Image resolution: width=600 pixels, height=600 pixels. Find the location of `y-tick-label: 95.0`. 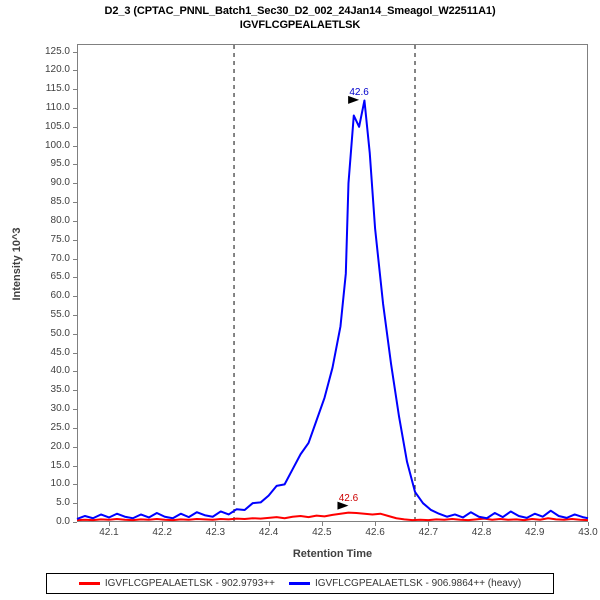

y-tick-label: 95.0 is located at coordinates (60, 164).